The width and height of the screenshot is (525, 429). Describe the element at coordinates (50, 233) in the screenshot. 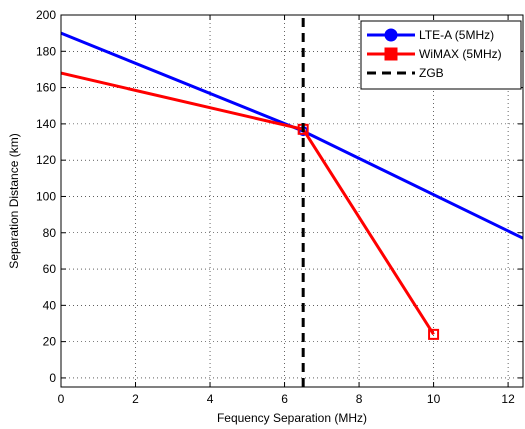

I see `y-tick-label: 80` at that location.